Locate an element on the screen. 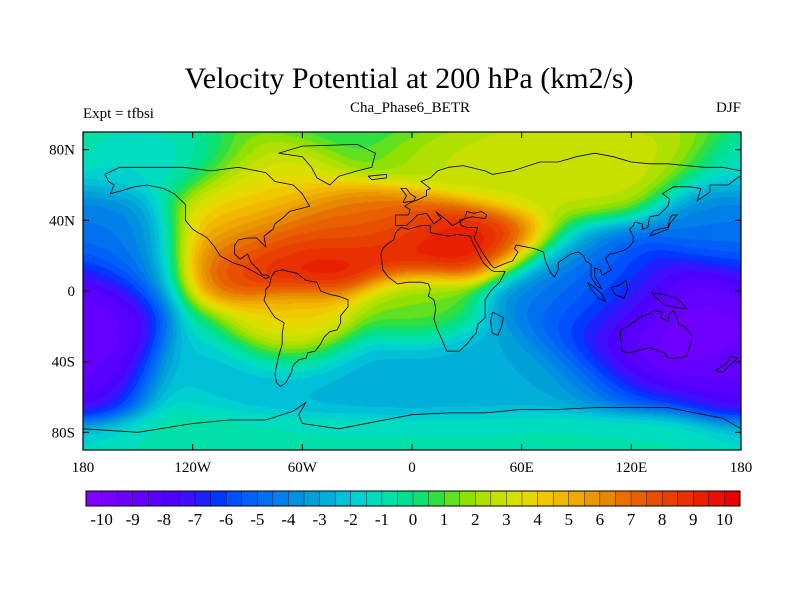 This screenshot has width=800, height=600. left-subtitle: Expt = tfbsi is located at coordinates (118, 114).